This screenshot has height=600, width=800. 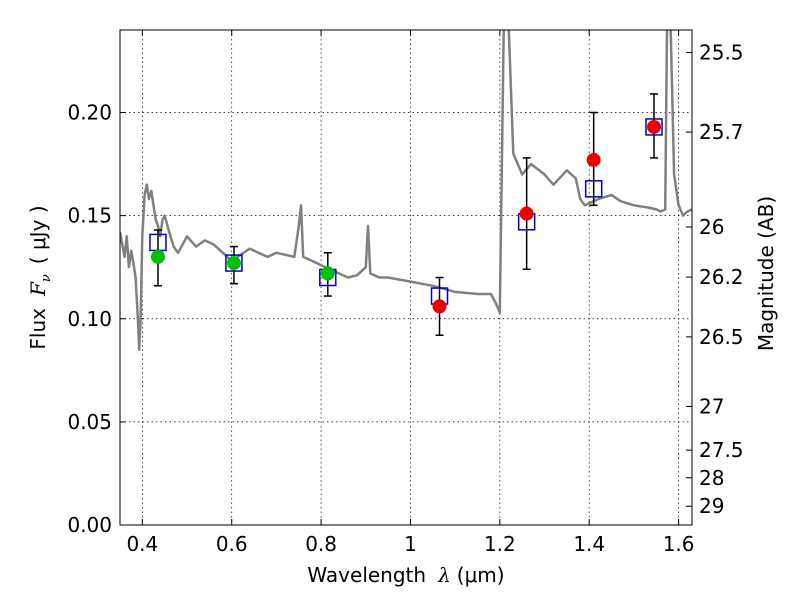 I want to click on y-tick-label: 0.05, so click(x=89, y=422).